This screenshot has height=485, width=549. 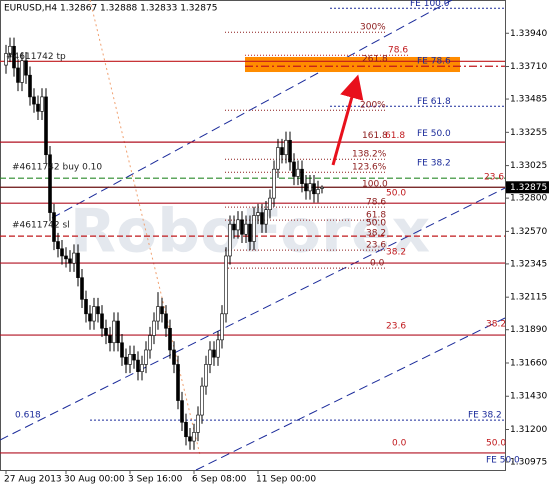 I want to click on y-tick-label: 1.31660, so click(x=528, y=363).